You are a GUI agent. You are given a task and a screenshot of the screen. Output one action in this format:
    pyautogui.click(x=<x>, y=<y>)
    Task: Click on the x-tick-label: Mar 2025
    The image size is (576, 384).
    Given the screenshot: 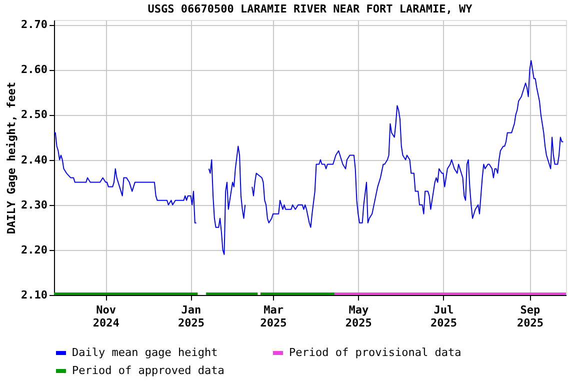 What is the action you would take?
    pyautogui.click(x=273, y=317)
    